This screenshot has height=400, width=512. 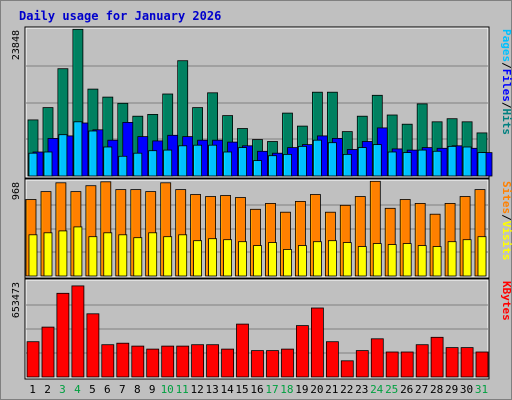 I want to click on visits-sites-legend-entry: Sites, so click(x=506, y=197).